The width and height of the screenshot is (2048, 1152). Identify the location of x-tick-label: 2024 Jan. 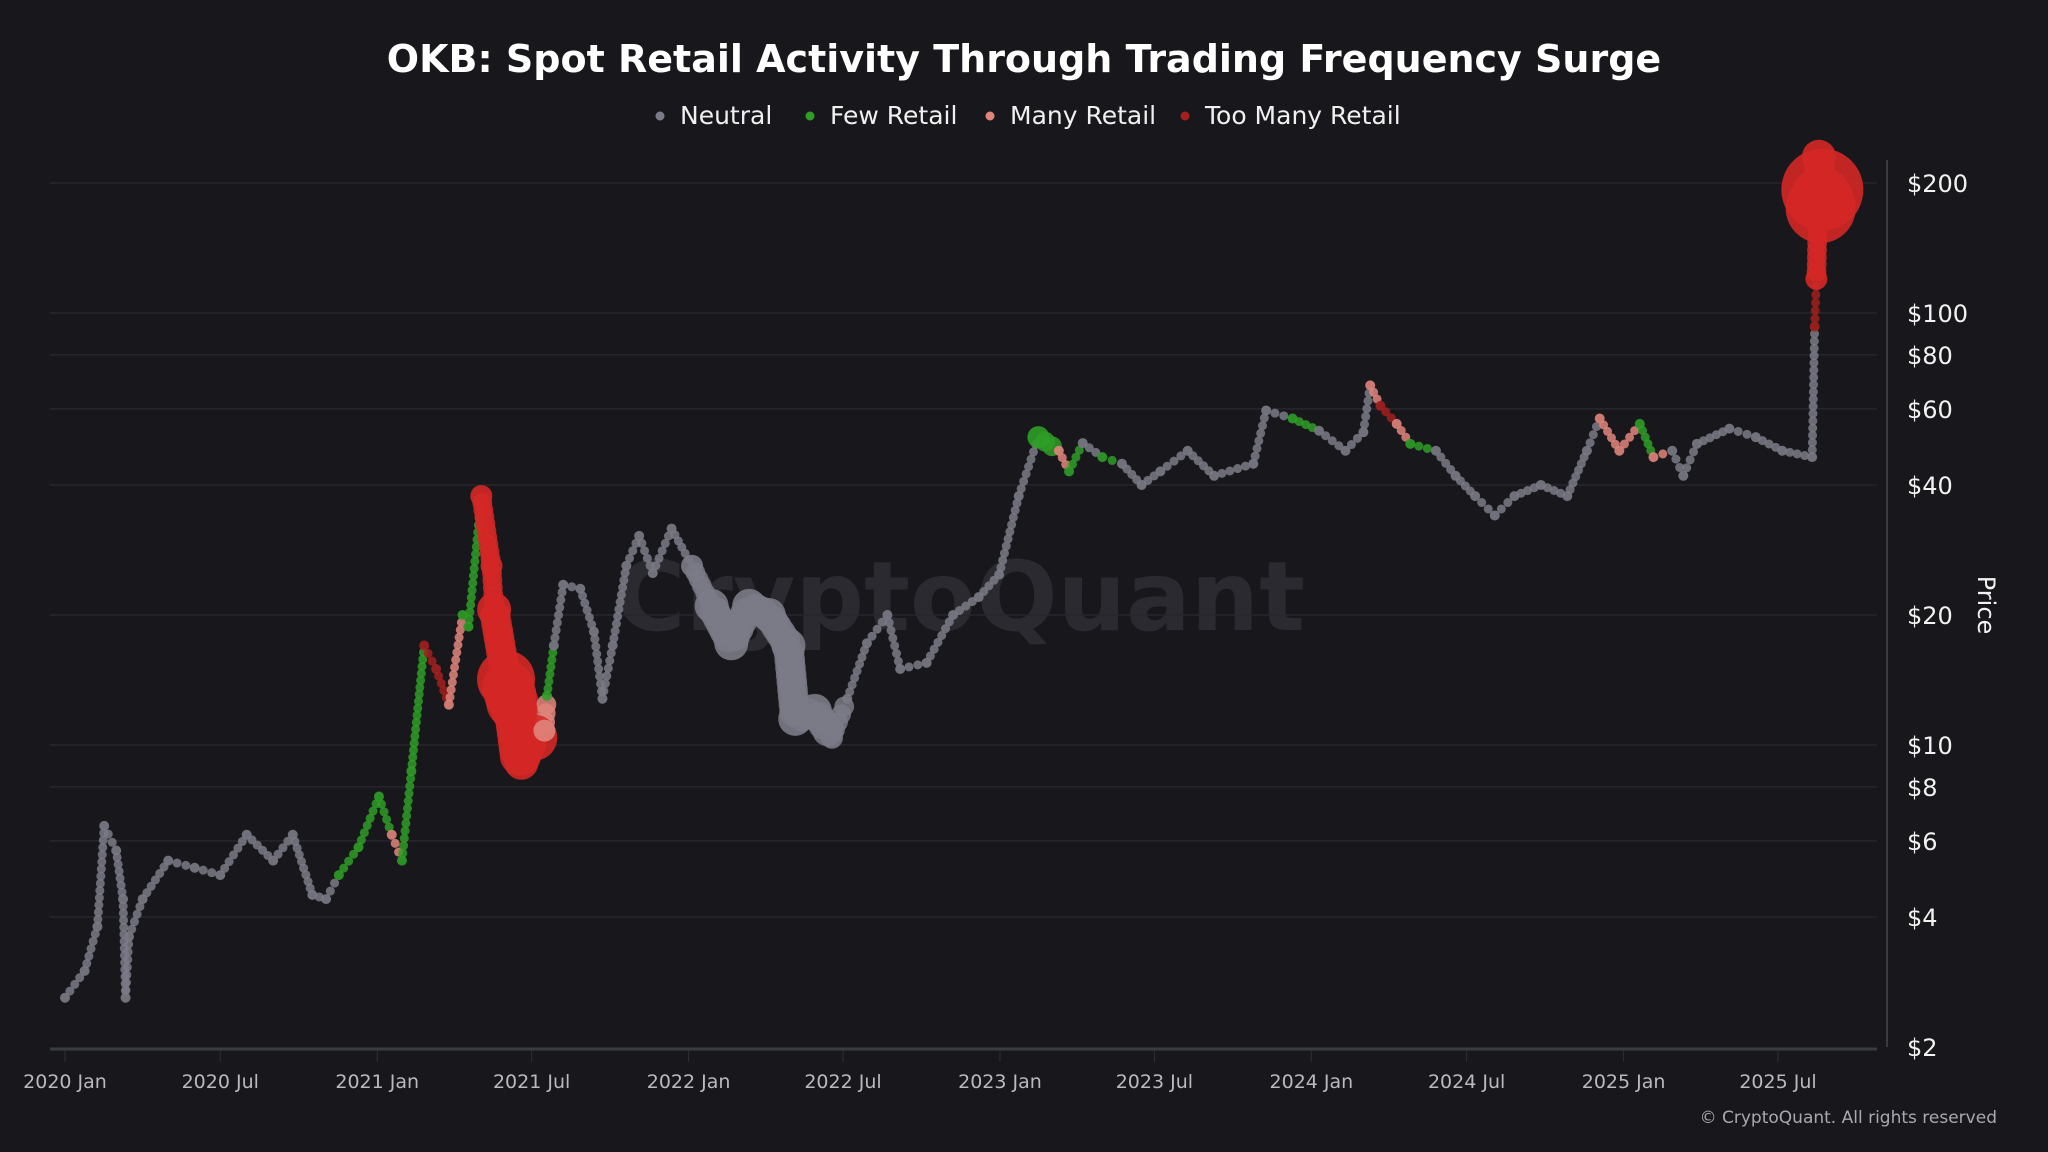
(1312, 1082).